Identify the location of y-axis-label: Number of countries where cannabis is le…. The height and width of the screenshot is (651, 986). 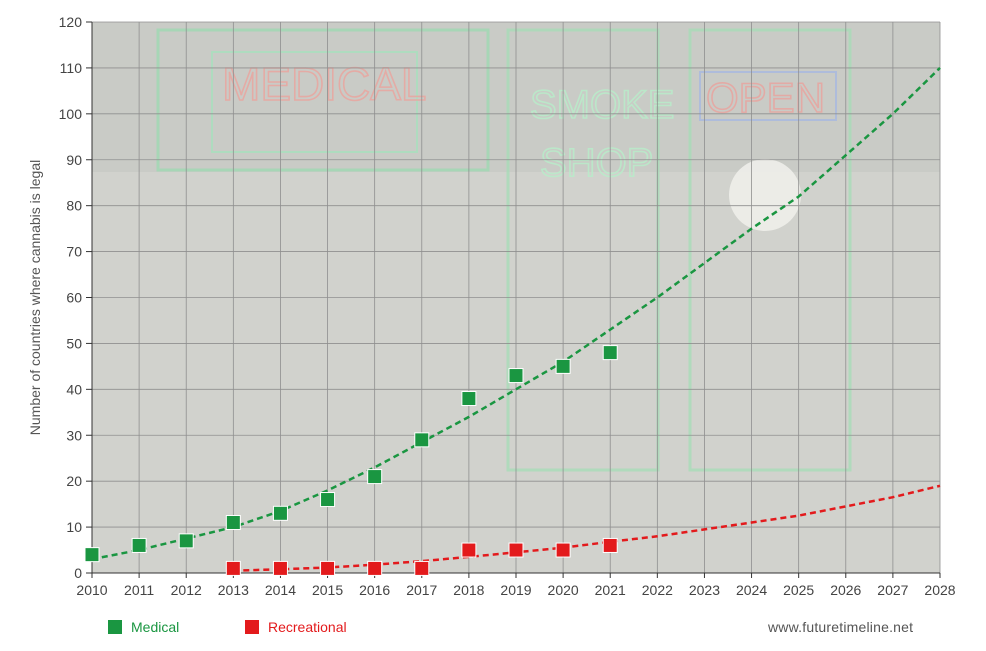
(35, 297).